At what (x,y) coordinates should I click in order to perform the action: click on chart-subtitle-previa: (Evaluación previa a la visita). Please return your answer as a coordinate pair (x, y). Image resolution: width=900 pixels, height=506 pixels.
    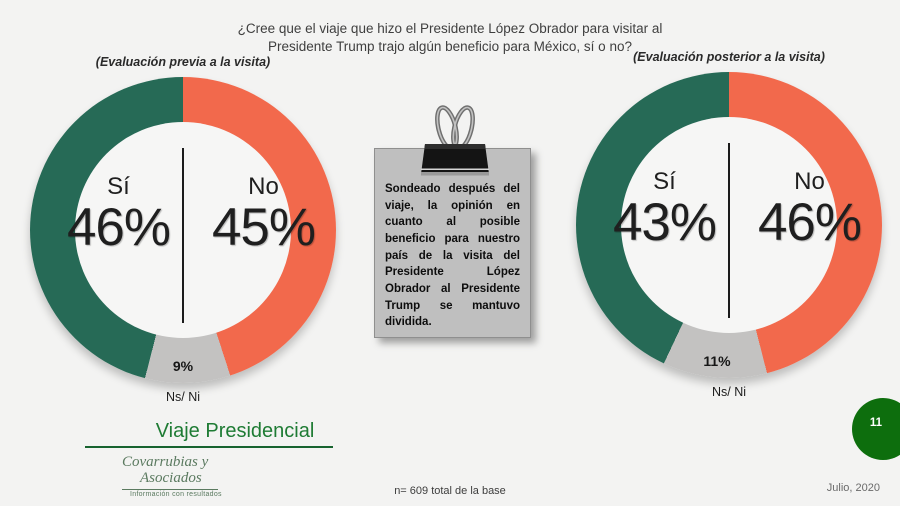
    Looking at the image, I should click on (183, 62).